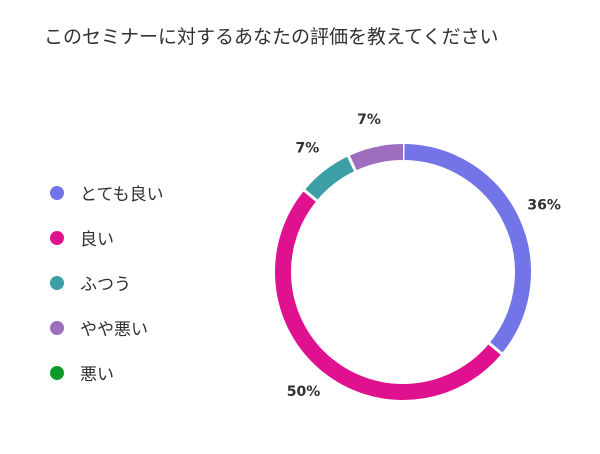 This screenshot has height=454, width=600. I want to click on legend-swatch-very-good, so click(57, 192).